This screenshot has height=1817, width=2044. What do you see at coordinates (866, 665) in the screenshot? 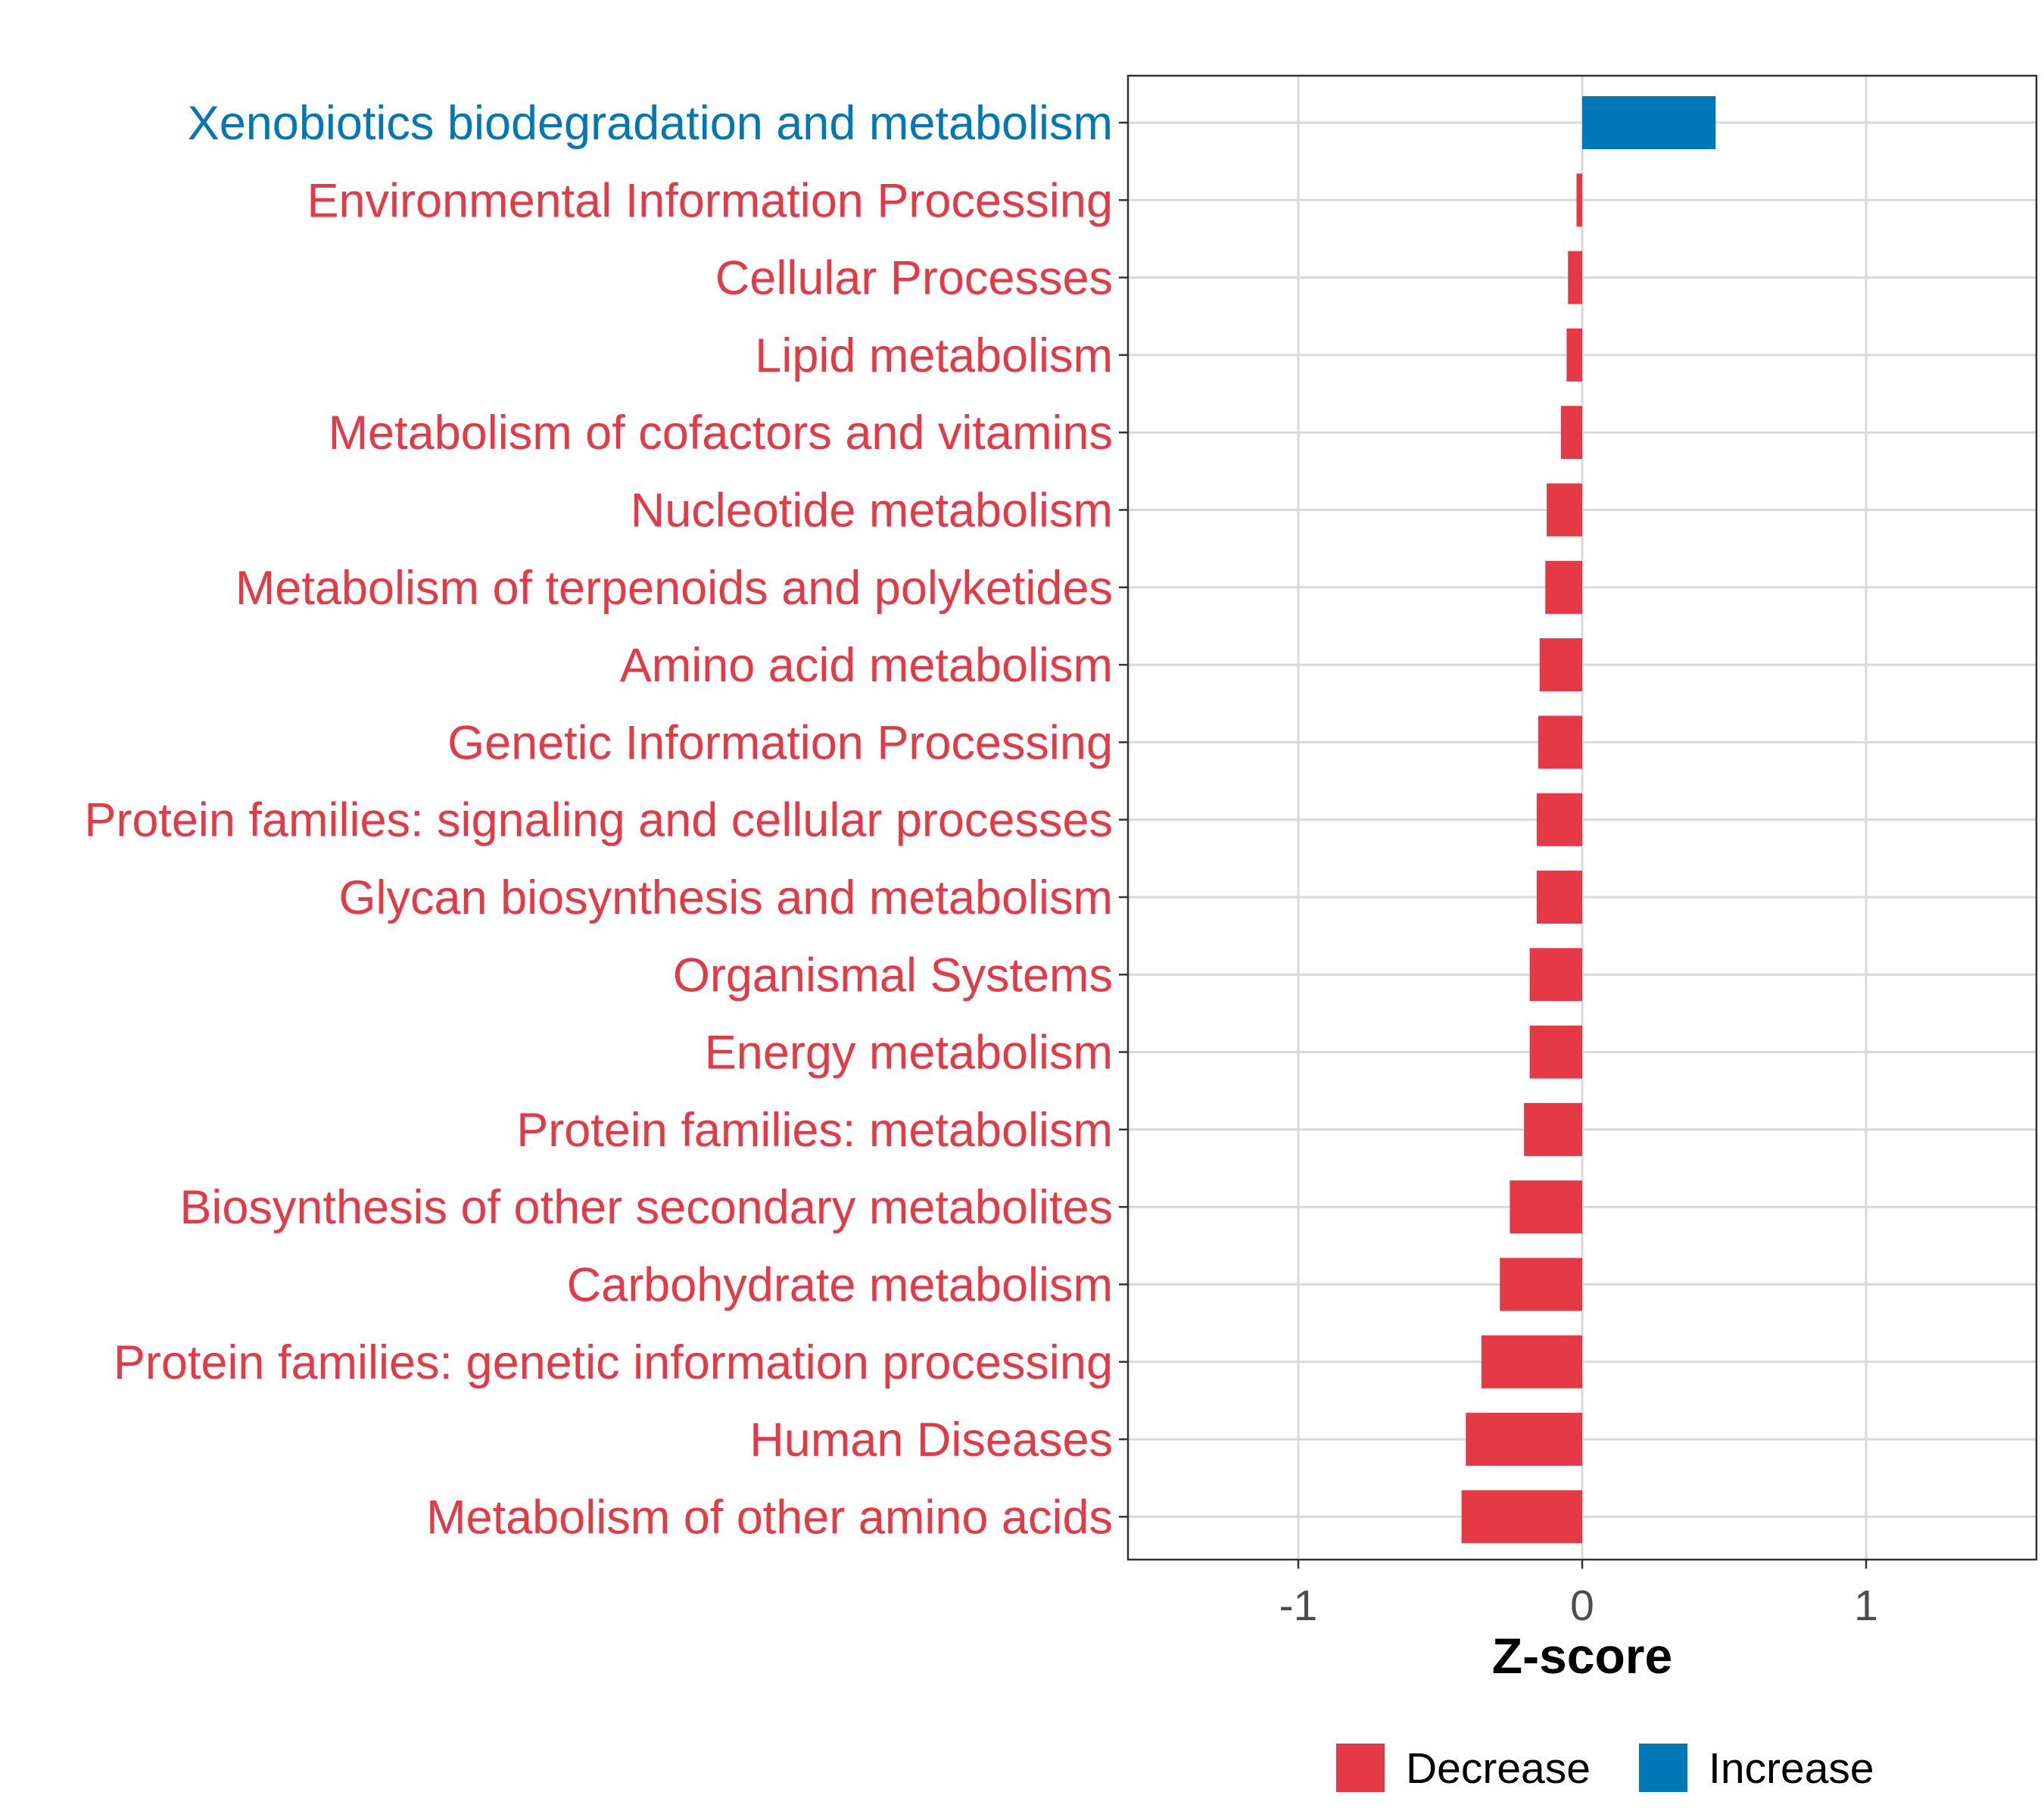
I see `category-label: Amino acid metabolism` at bounding box center [866, 665].